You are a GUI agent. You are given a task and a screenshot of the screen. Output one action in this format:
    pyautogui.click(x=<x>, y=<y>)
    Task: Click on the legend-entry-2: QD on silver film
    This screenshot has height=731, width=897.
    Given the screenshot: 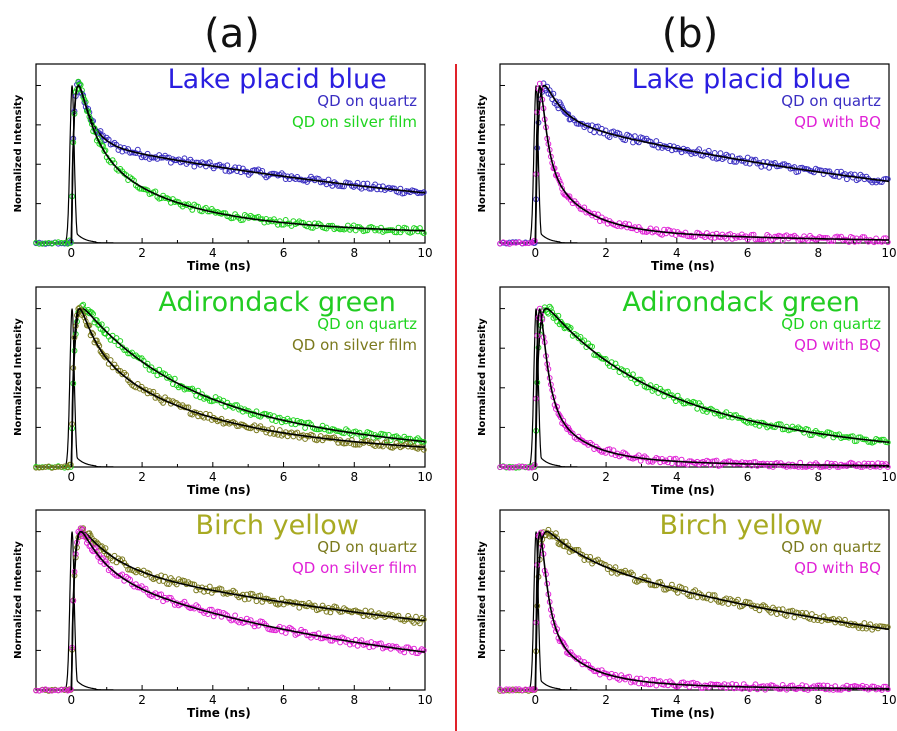 What is the action you would take?
    pyautogui.click(x=354, y=122)
    